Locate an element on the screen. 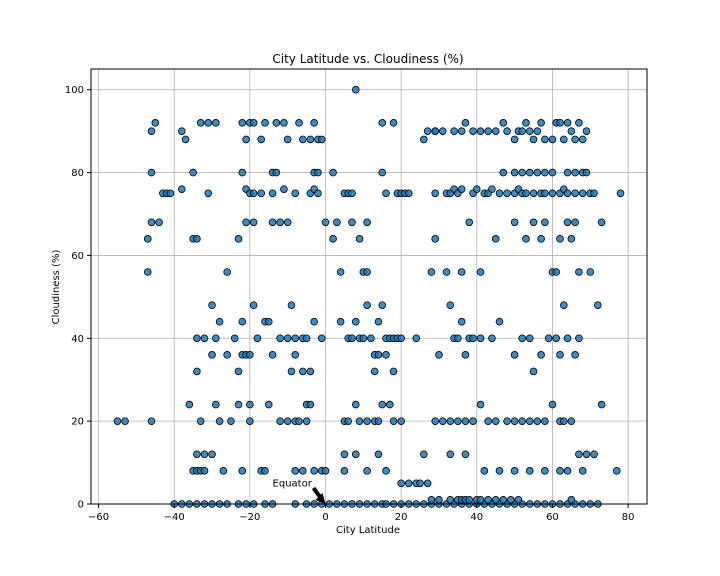 This screenshot has height=576, width=720. x-tick-label: 0 is located at coordinates (325, 517).